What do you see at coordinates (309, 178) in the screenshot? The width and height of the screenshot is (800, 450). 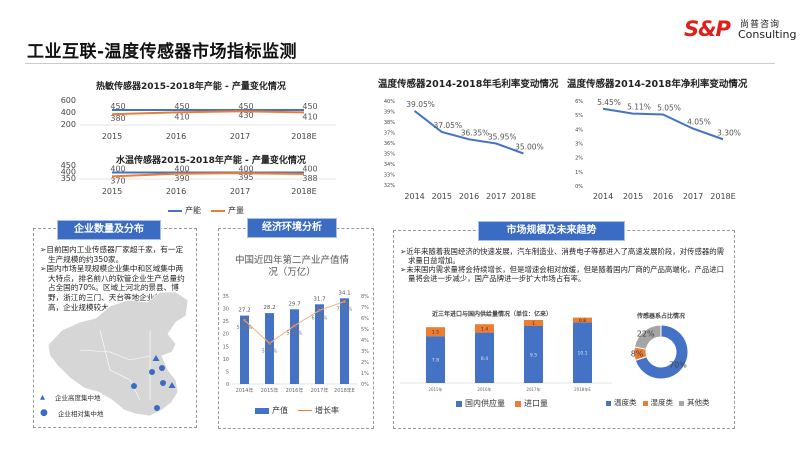 I see `data-label: 388` at bounding box center [309, 178].